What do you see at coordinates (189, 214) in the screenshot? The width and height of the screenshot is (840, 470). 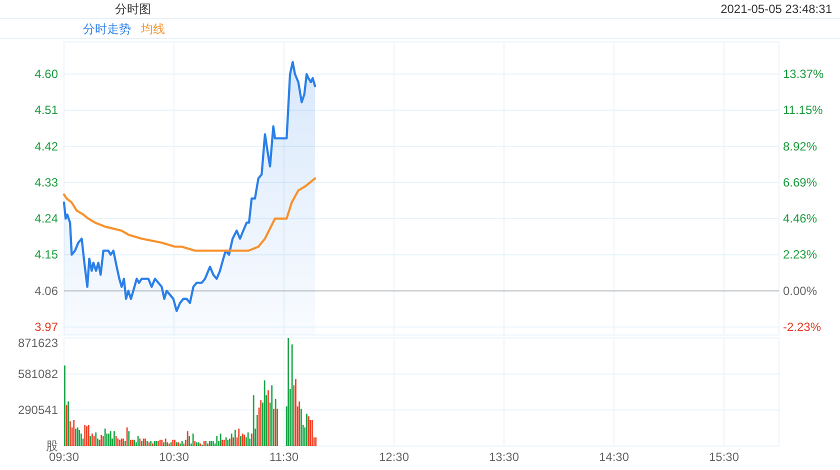 I see `line-series` at bounding box center [189, 214].